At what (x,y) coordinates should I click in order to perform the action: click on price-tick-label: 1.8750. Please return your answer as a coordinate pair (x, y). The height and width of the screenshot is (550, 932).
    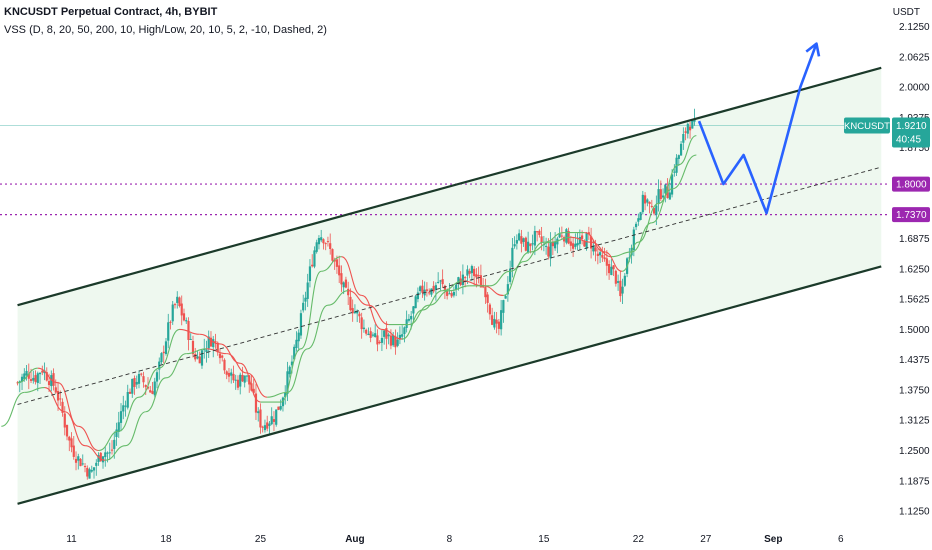
    Looking at the image, I should click on (914, 148).